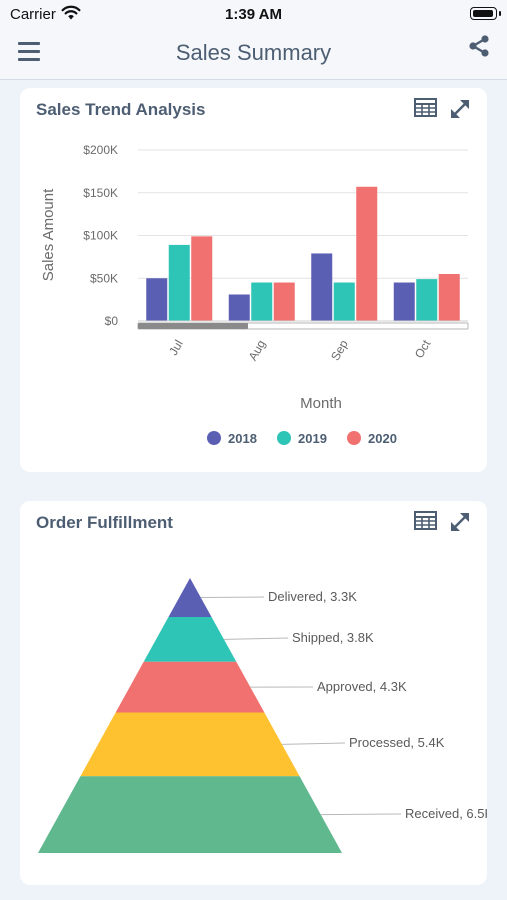 Image resolution: width=507 pixels, height=900 pixels. I want to click on x-tick-label: Aug, so click(257, 350).